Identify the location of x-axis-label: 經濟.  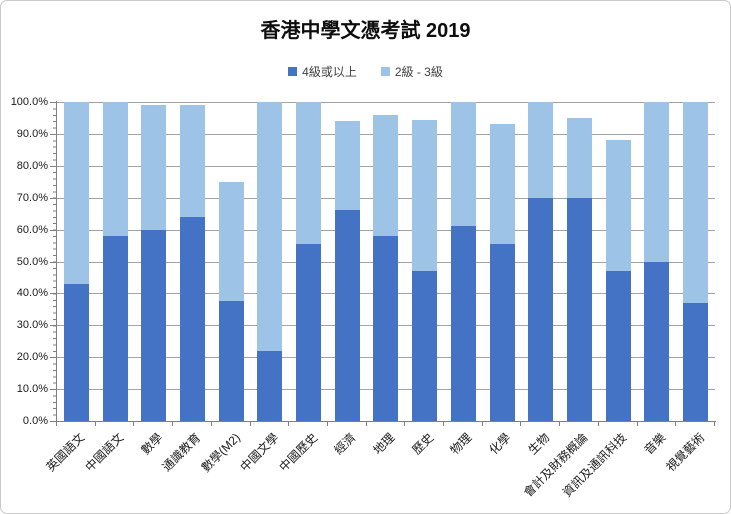
(345, 444).